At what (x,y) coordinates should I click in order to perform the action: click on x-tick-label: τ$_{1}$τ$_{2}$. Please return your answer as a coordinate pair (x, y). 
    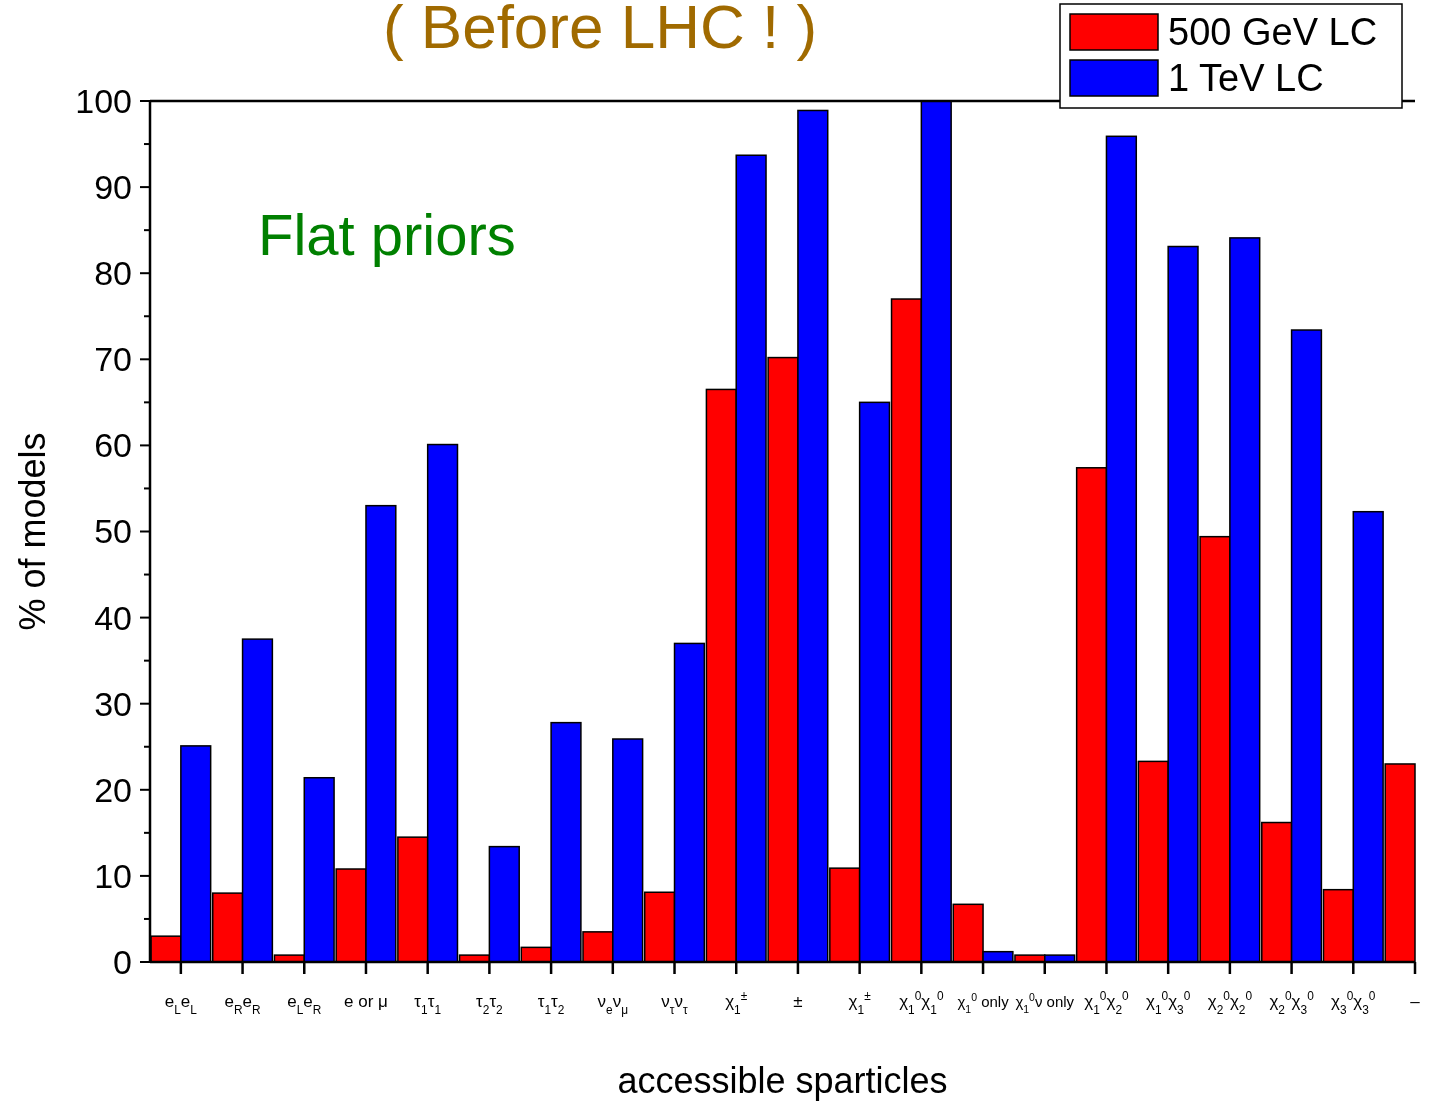
    Looking at the image, I should click on (551, 1004).